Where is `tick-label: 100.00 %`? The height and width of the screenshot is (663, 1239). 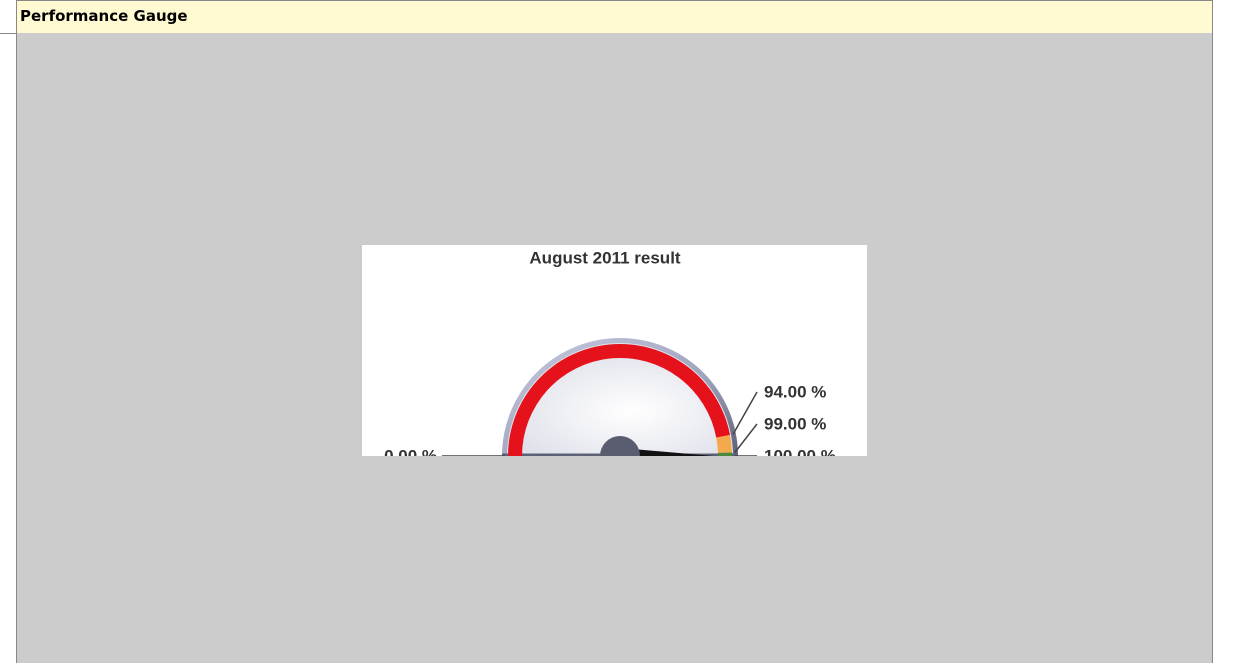
tick-label: 100.00 % is located at coordinates (800, 451).